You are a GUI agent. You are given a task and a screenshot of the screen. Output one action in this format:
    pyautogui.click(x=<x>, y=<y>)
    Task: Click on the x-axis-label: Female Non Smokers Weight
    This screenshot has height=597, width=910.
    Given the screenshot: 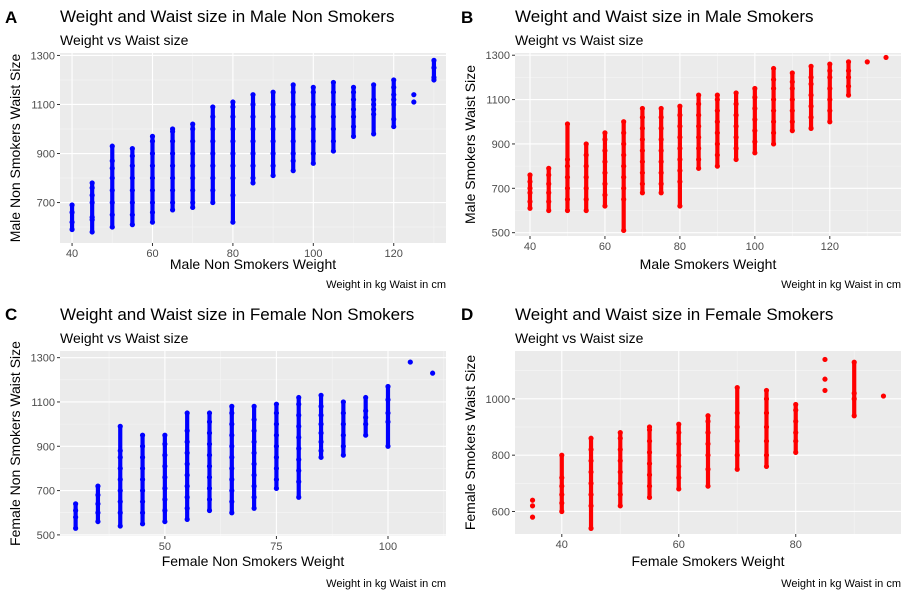 What is the action you would take?
    pyautogui.click(x=253, y=561)
    